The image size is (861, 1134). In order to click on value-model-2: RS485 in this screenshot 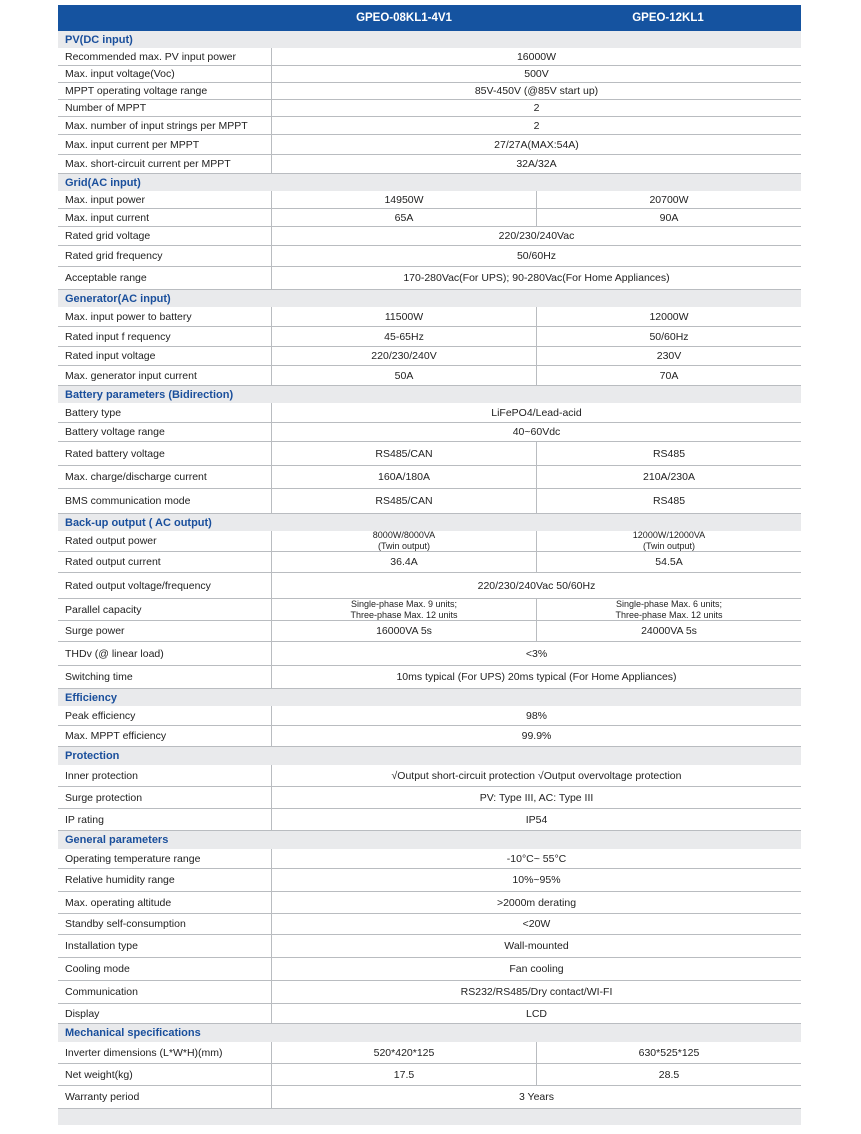, I will do `click(669, 501)`.